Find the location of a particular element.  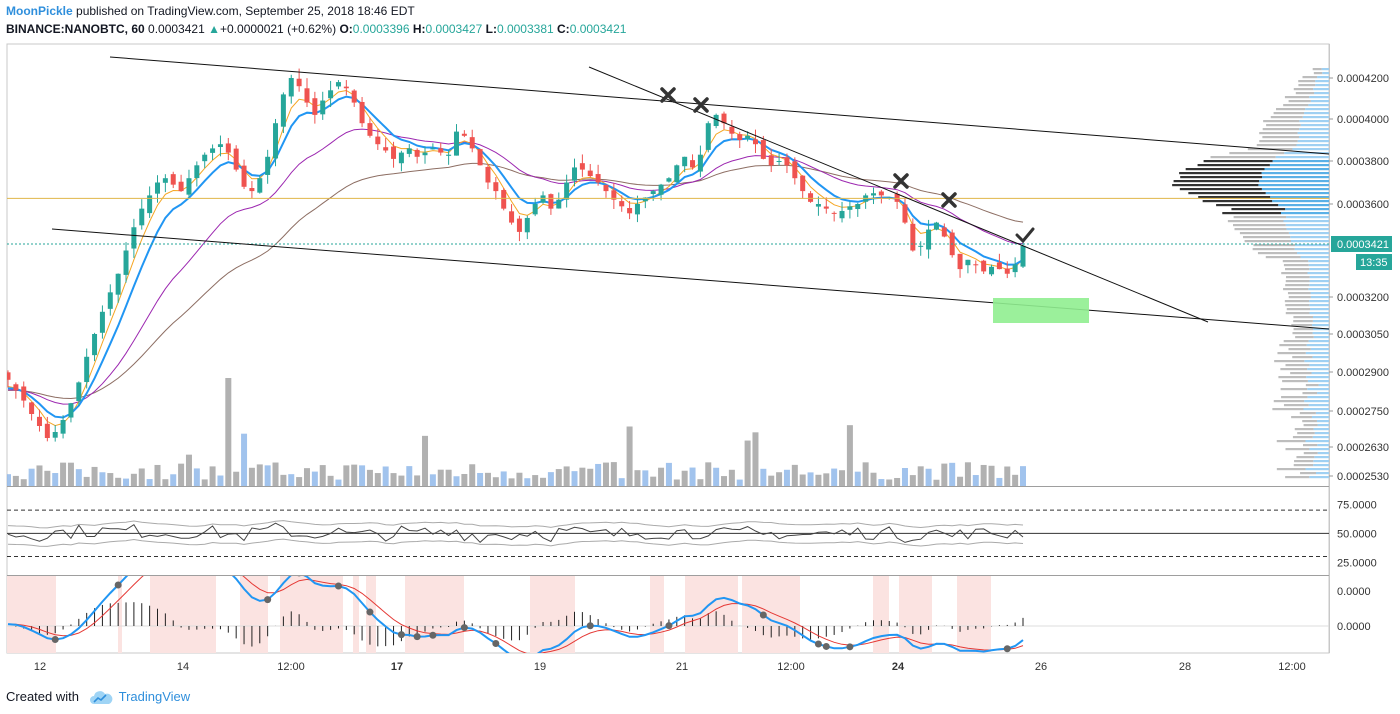

tradingview-link: TradingView is located at coordinates (154, 696).